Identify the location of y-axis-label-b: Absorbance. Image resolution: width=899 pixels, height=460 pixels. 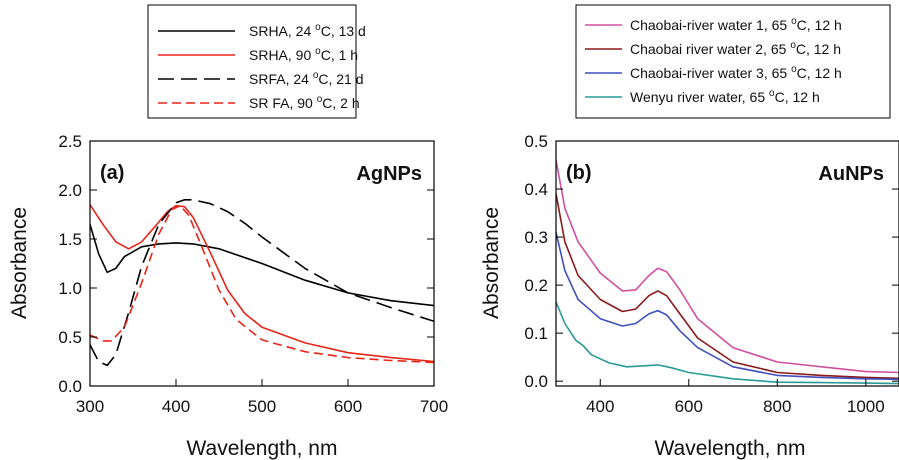
(491, 263).